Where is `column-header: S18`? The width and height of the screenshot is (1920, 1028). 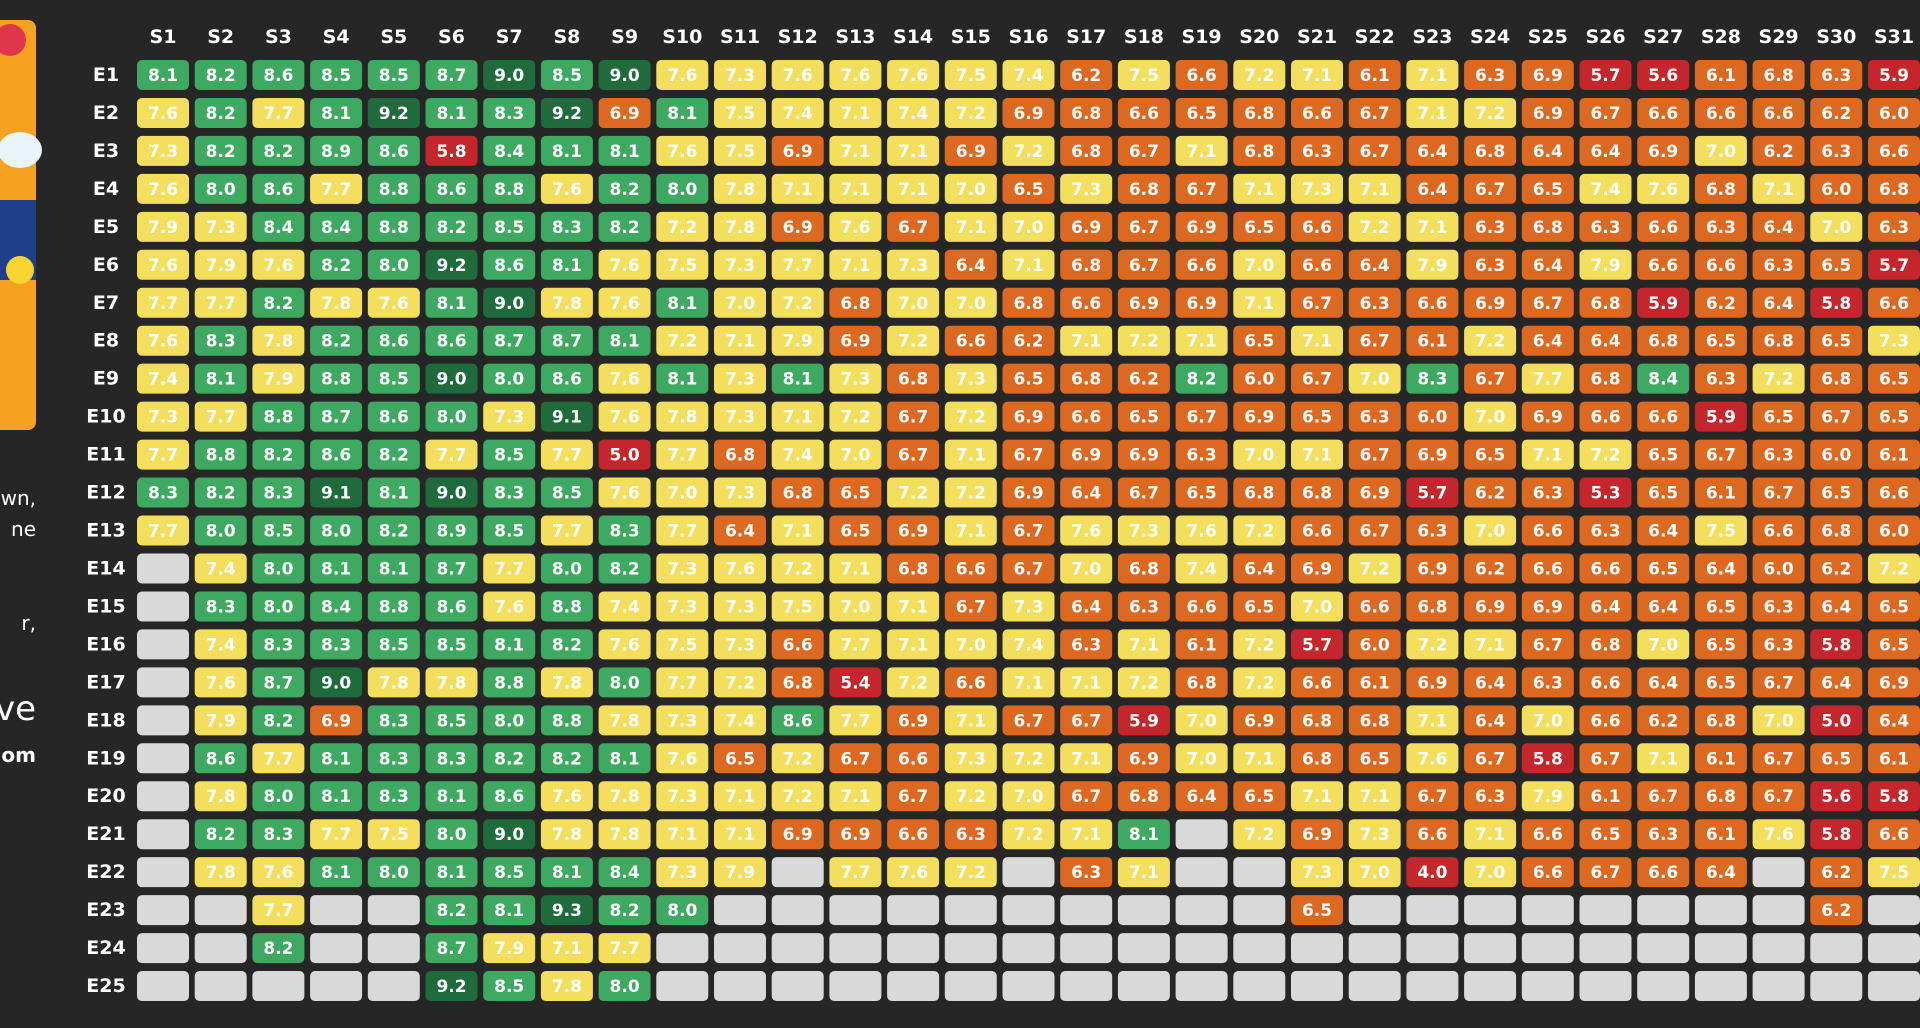 column-header: S18 is located at coordinates (1144, 37).